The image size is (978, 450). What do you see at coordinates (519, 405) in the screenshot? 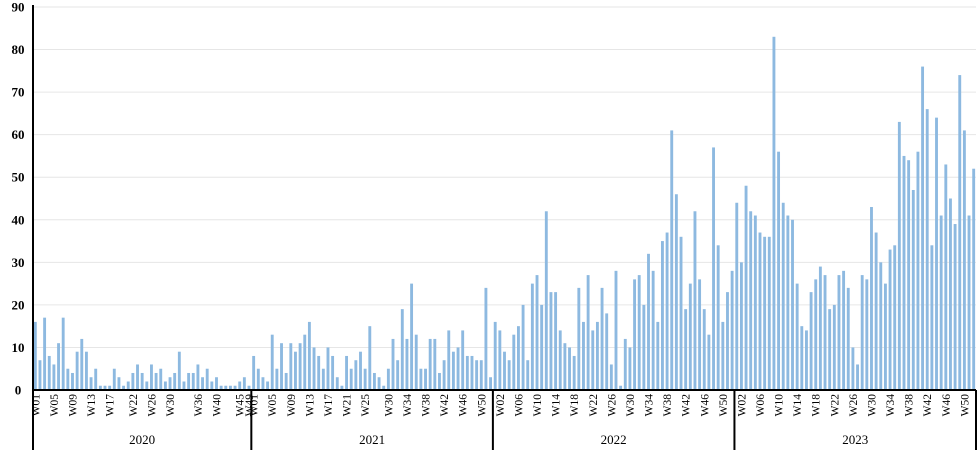
I see `x-tick-label: W06` at bounding box center [519, 405].